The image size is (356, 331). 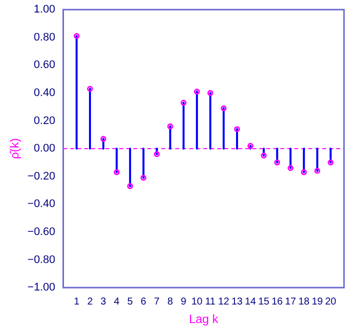 What do you see at coordinates (318, 302) in the screenshot?
I see `x-tick-label: 19` at bounding box center [318, 302].